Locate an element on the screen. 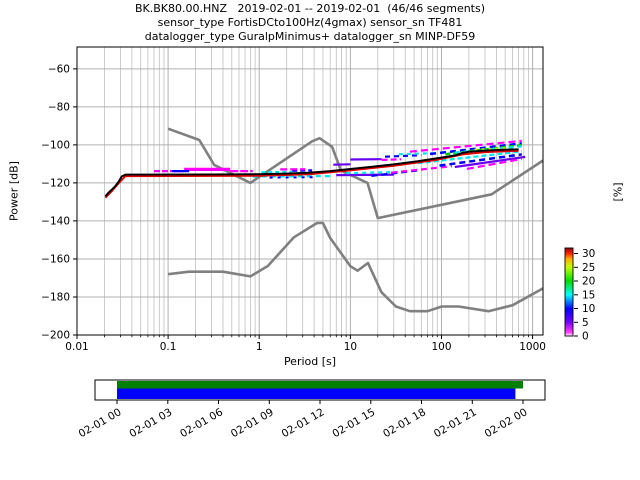  x-tick-label: 100 is located at coordinates (441, 347).